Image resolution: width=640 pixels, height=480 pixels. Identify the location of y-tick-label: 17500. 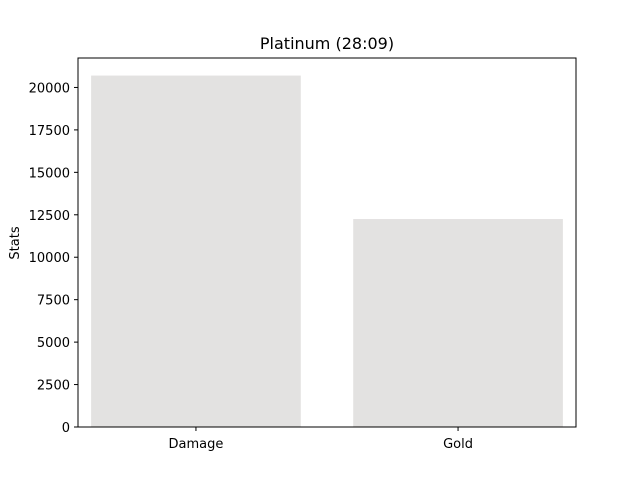
(49, 131).